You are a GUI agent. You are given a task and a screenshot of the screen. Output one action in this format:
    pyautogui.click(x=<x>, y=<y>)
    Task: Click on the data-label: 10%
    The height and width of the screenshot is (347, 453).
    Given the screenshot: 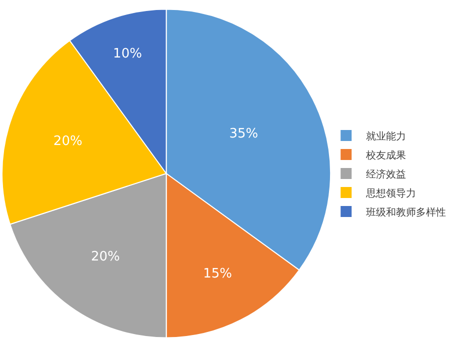 What is the action you would take?
    pyautogui.click(x=127, y=54)
    